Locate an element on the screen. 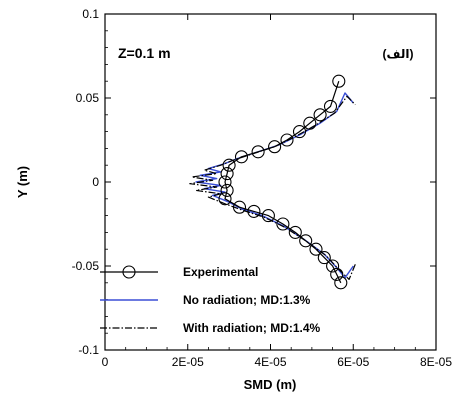 This screenshot has height=401, width=461. x-axis-title: SMD (m) is located at coordinates (270, 384).